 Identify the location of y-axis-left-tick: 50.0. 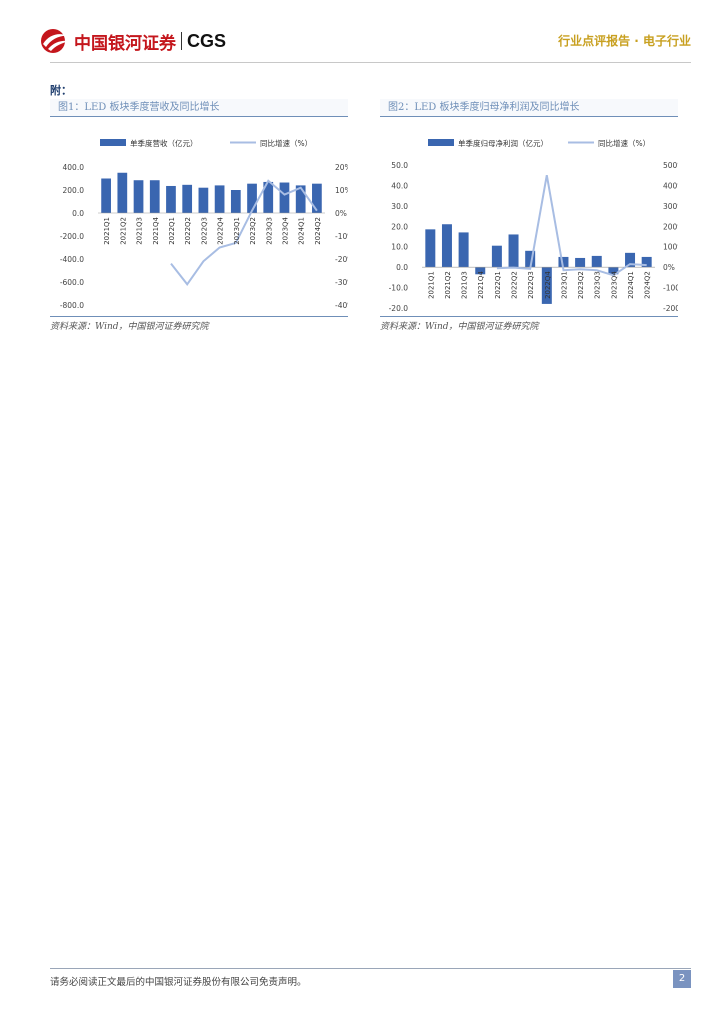
(399, 165).